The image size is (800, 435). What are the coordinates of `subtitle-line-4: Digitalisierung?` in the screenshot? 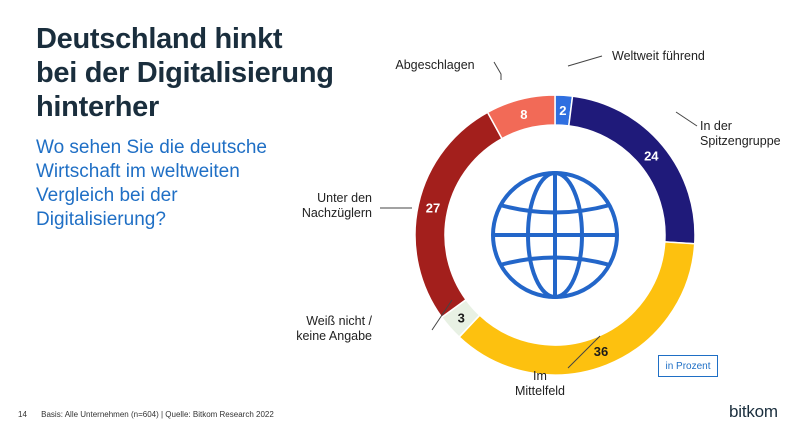 It's located at (101, 219).